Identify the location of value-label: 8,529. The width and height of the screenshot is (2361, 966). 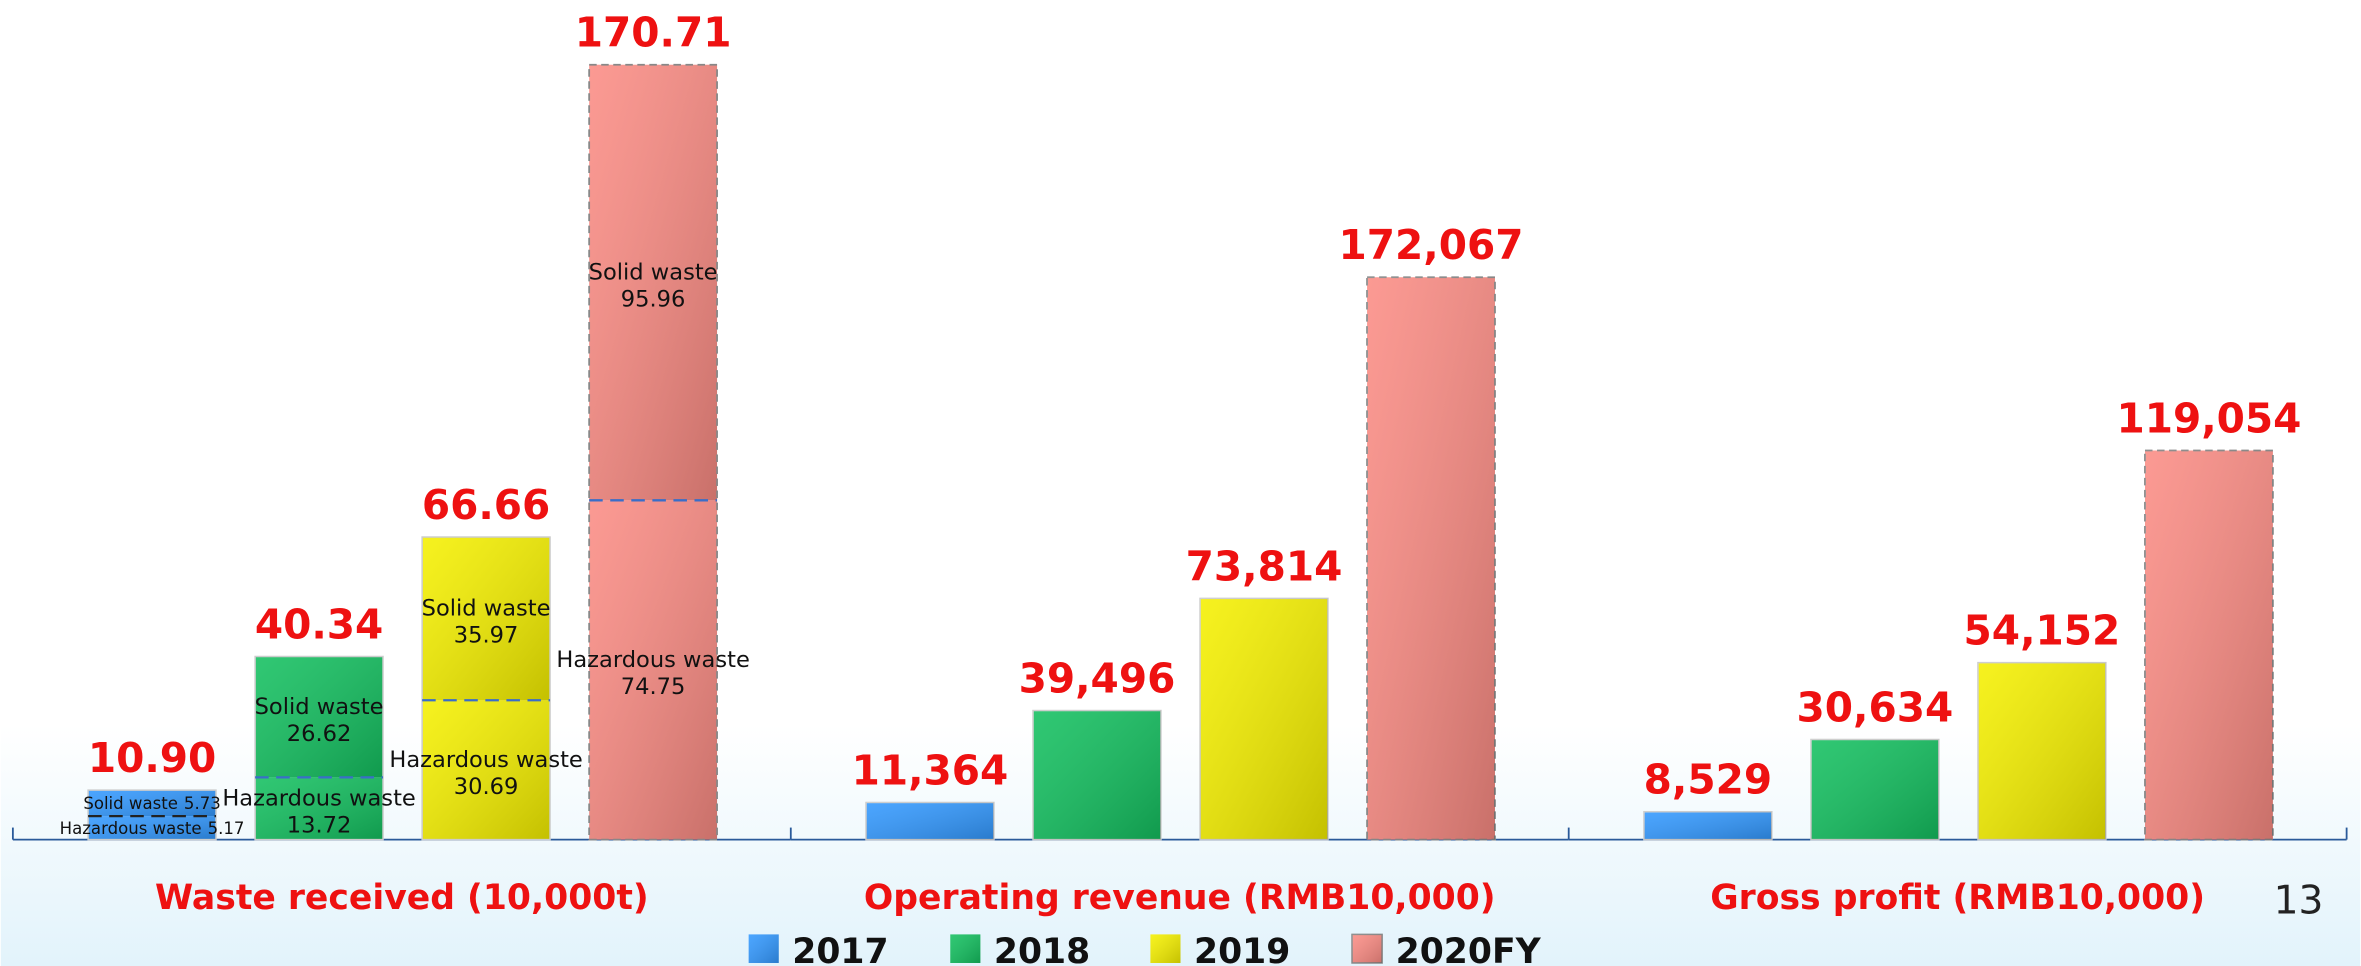
(1708, 780).